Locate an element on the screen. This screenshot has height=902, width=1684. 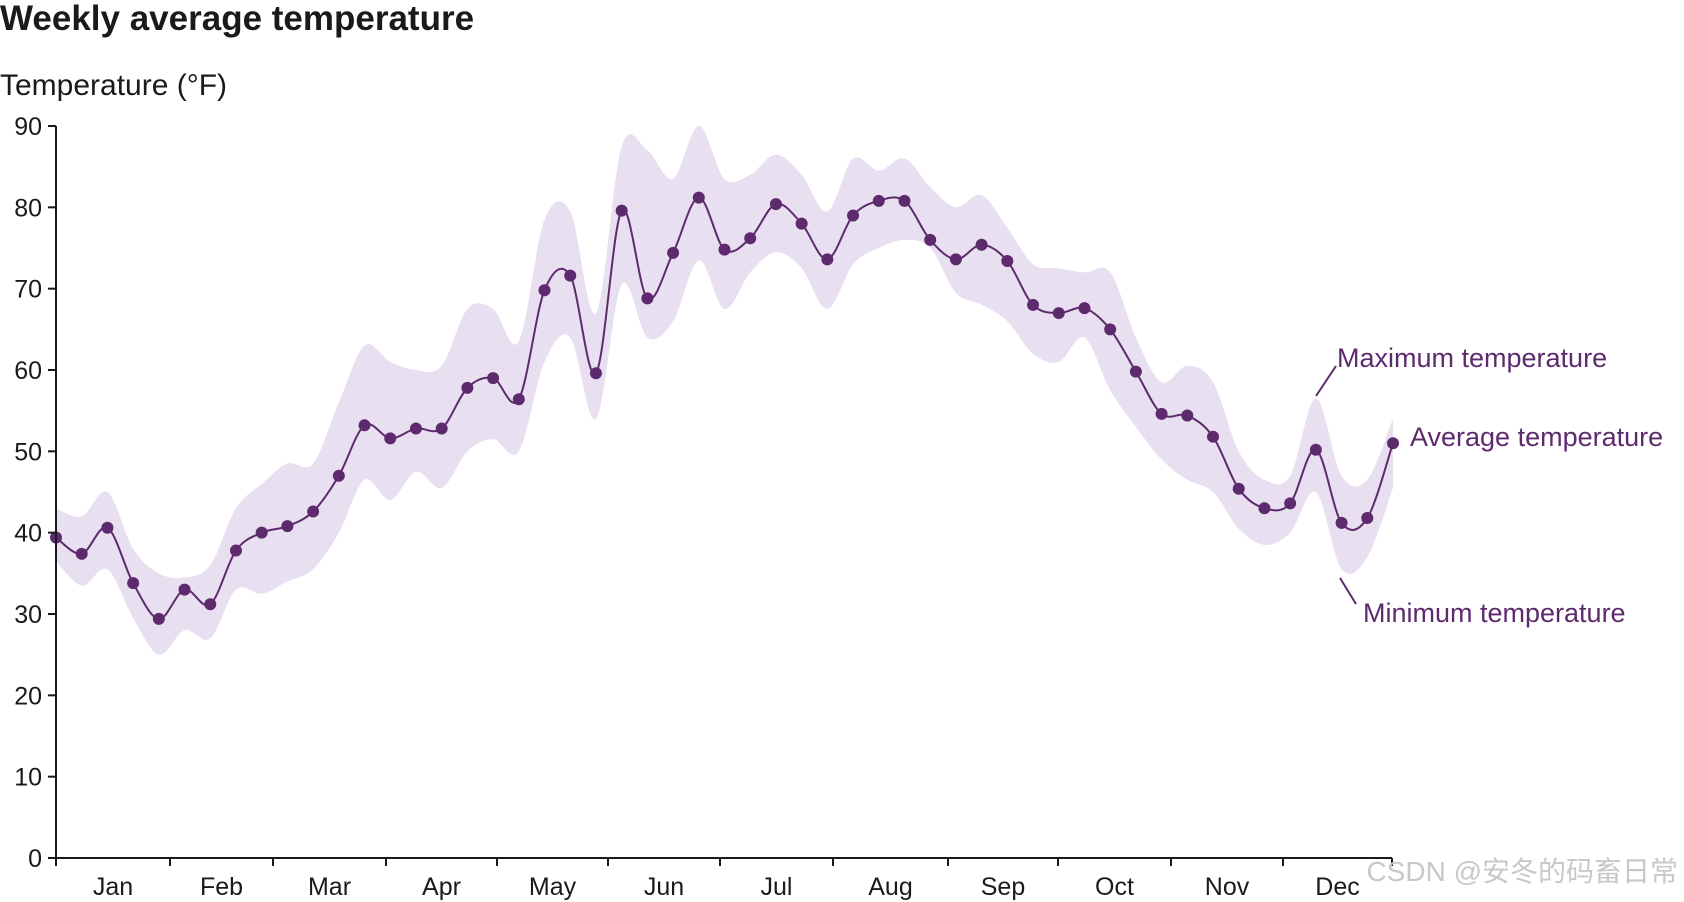
chart-title: Weekly average temperature is located at coordinates (237, 19).